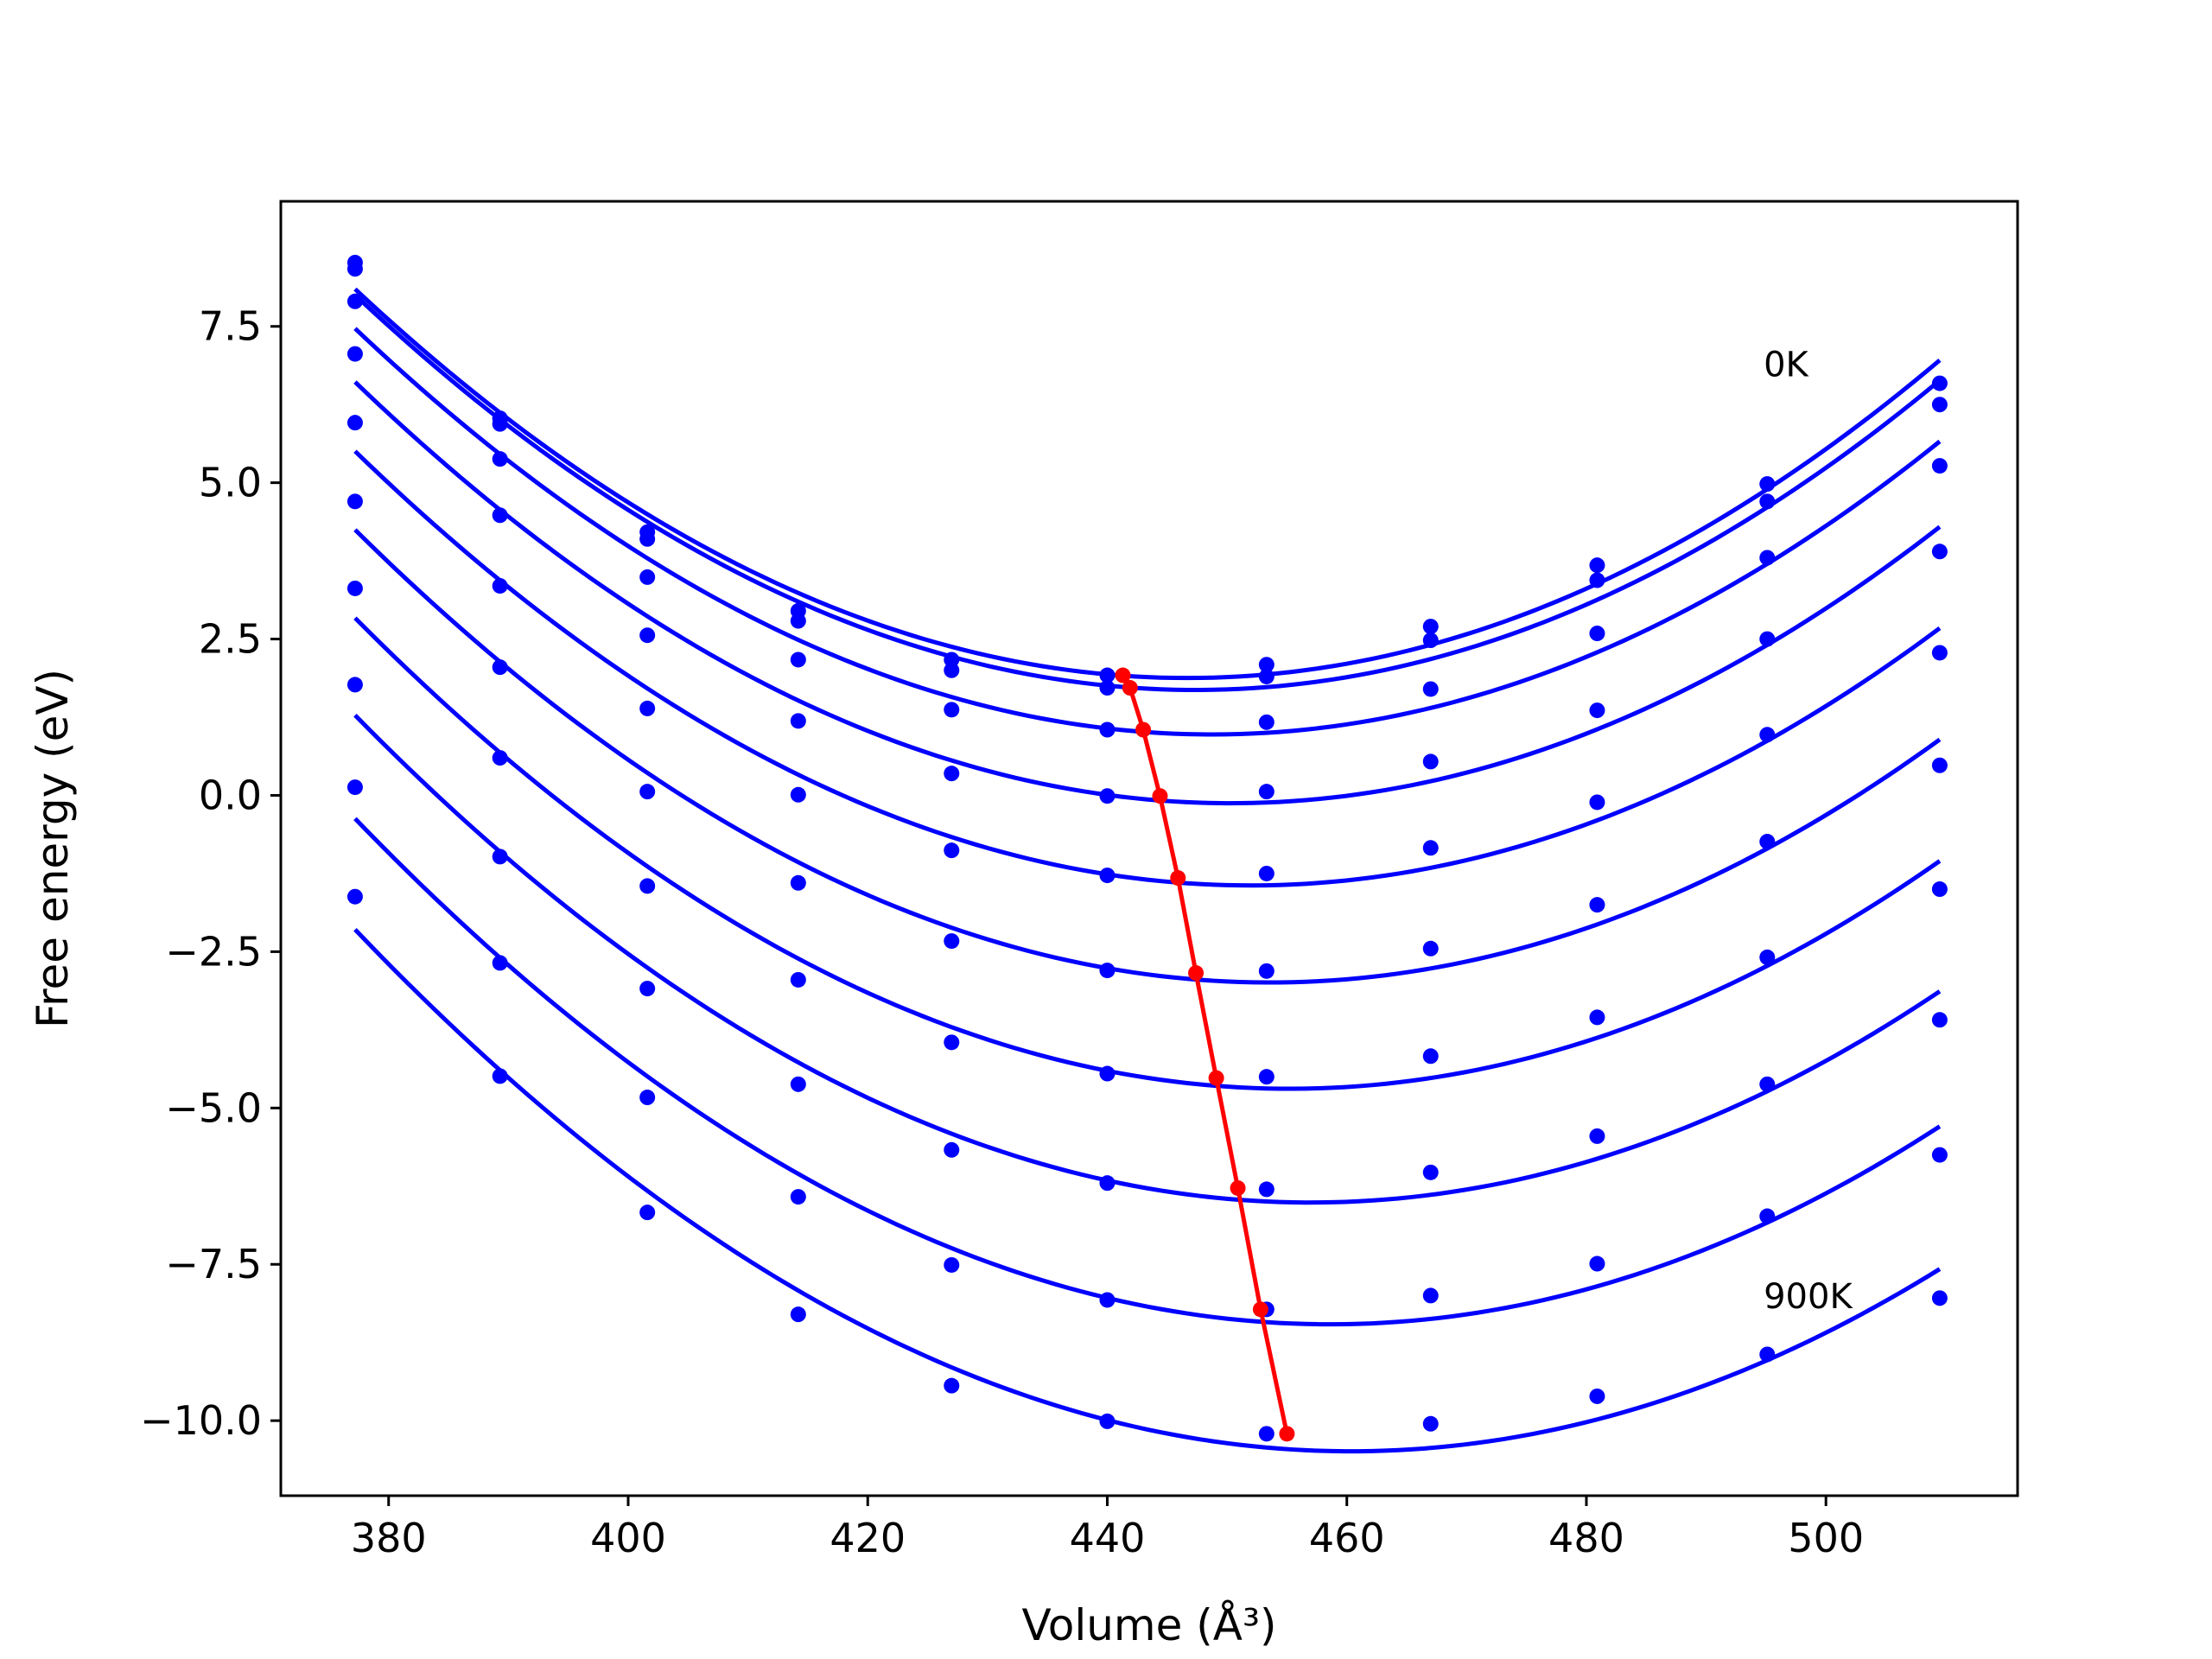  Describe the element at coordinates (1347, 1538) in the screenshot. I see `x-tick-label: 460` at that location.